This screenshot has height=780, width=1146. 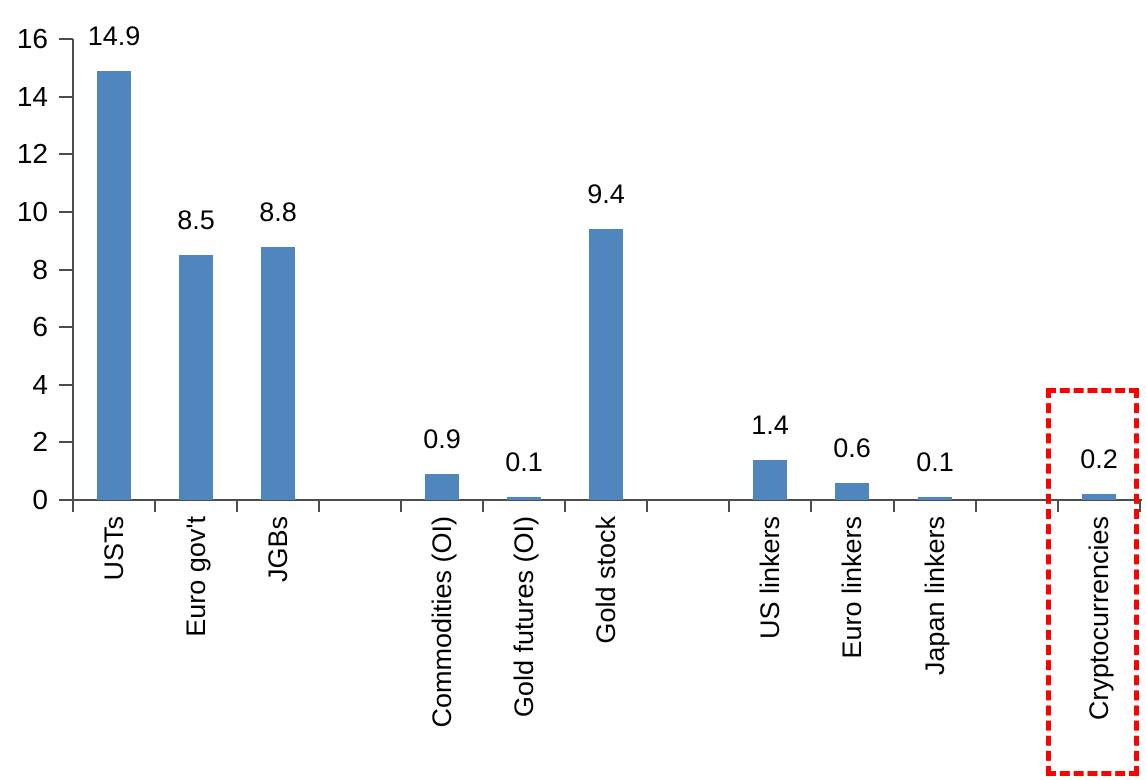 I want to click on x-axis-category-label-gold-stock: Gold stock, so click(x=605, y=580).